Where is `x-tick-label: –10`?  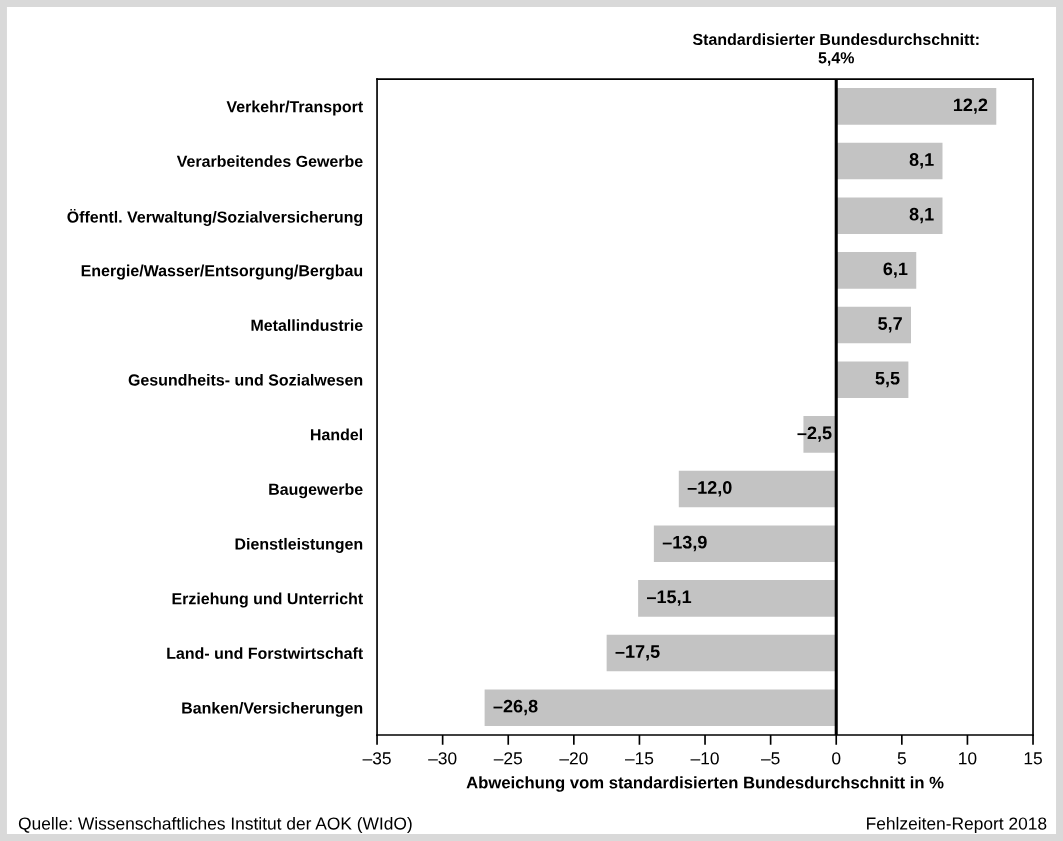
x-tick-label: –10 is located at coordinates (704, 758).